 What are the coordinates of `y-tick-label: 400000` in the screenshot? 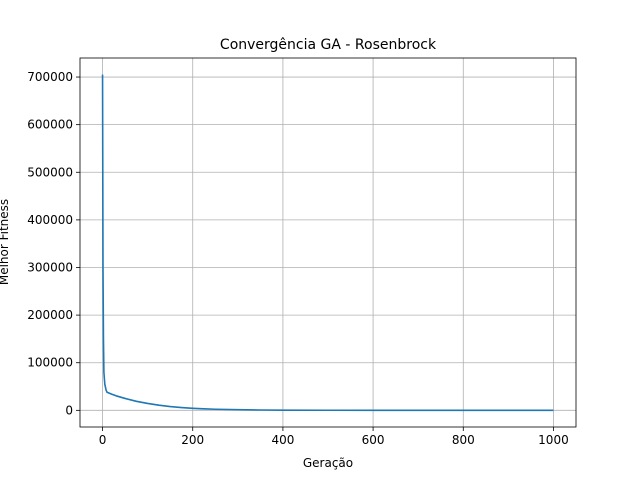 It's located at (50, 220).